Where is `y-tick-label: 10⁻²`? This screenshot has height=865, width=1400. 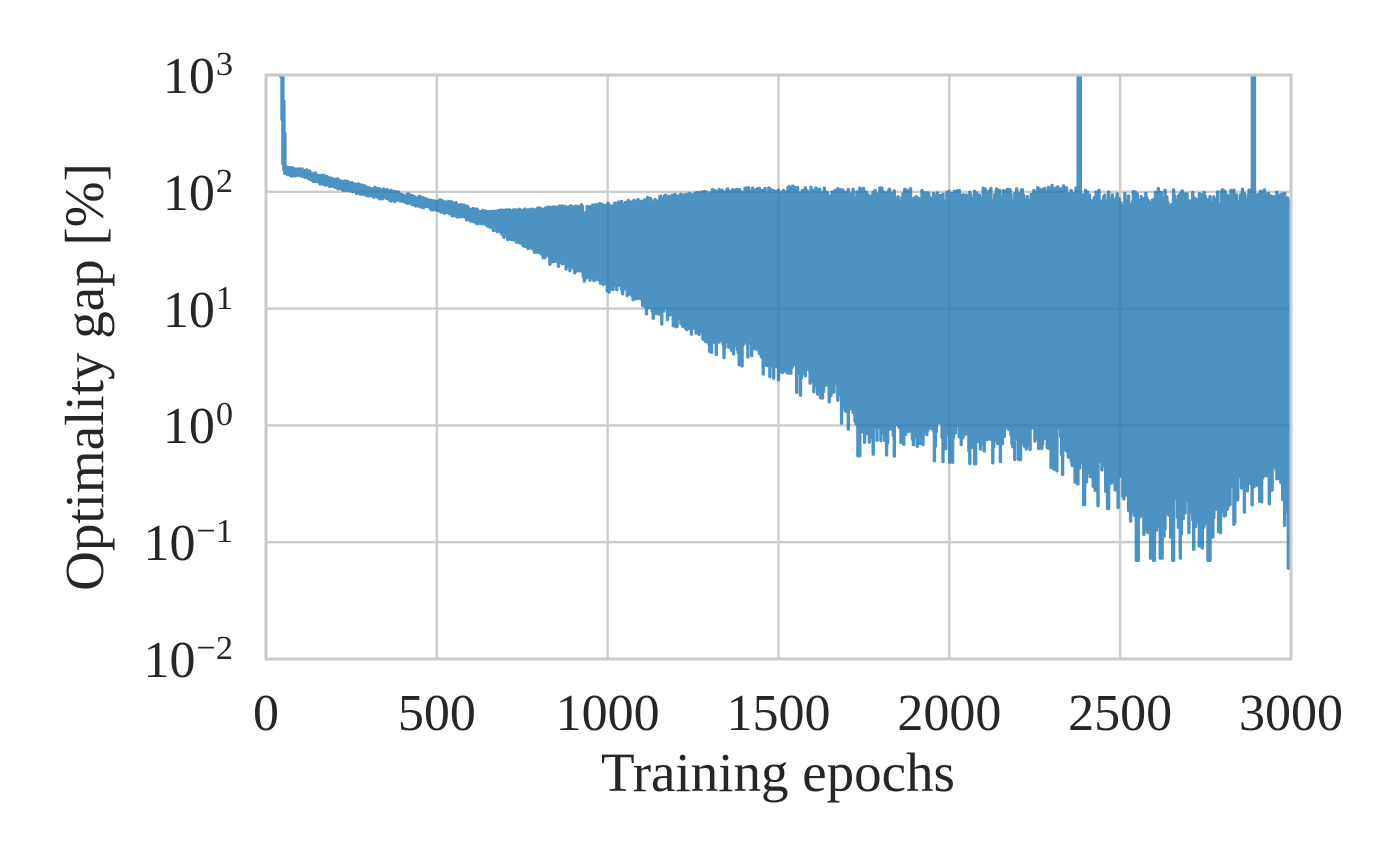 y-tick-label: 10⁻² is located at coordinates (188, 659).